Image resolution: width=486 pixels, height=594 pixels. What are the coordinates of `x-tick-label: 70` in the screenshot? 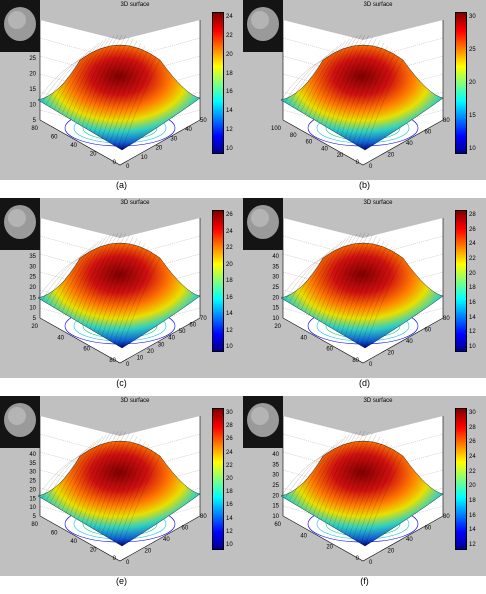 It's located at (203, 319).